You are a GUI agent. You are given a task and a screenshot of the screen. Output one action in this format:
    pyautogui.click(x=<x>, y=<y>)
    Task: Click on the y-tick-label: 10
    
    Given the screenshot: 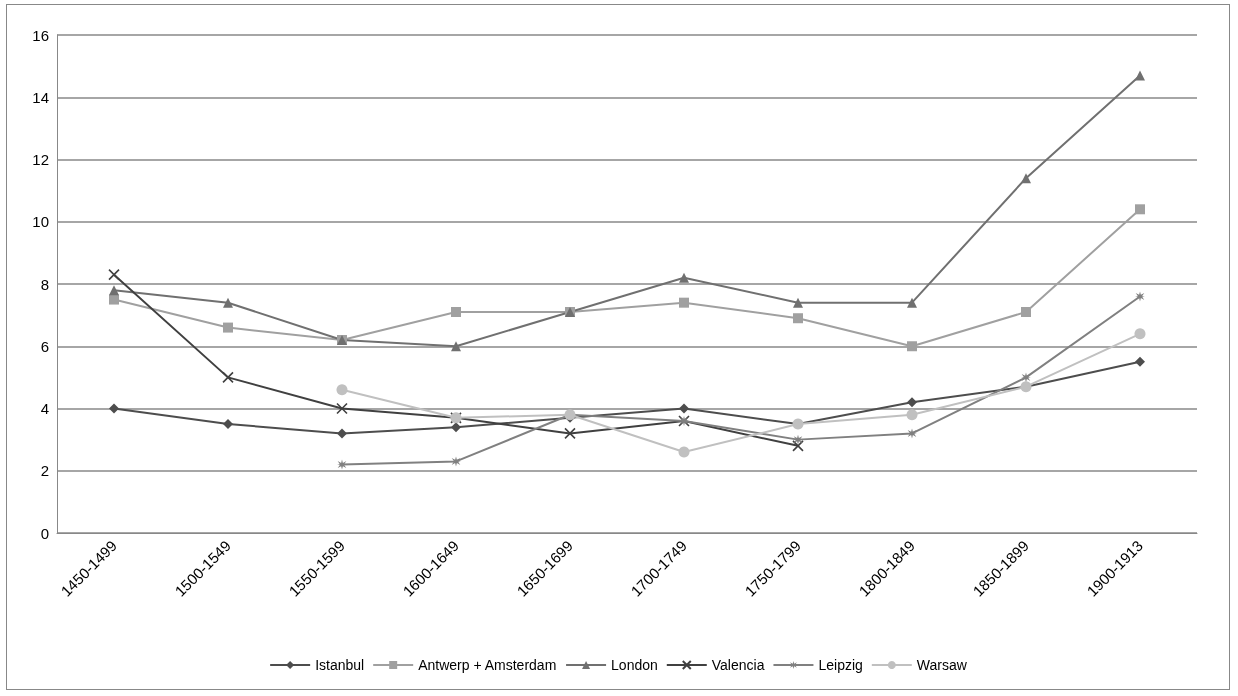 What is the action you would take?
    pyautogui.click(x=40, y=222)
    